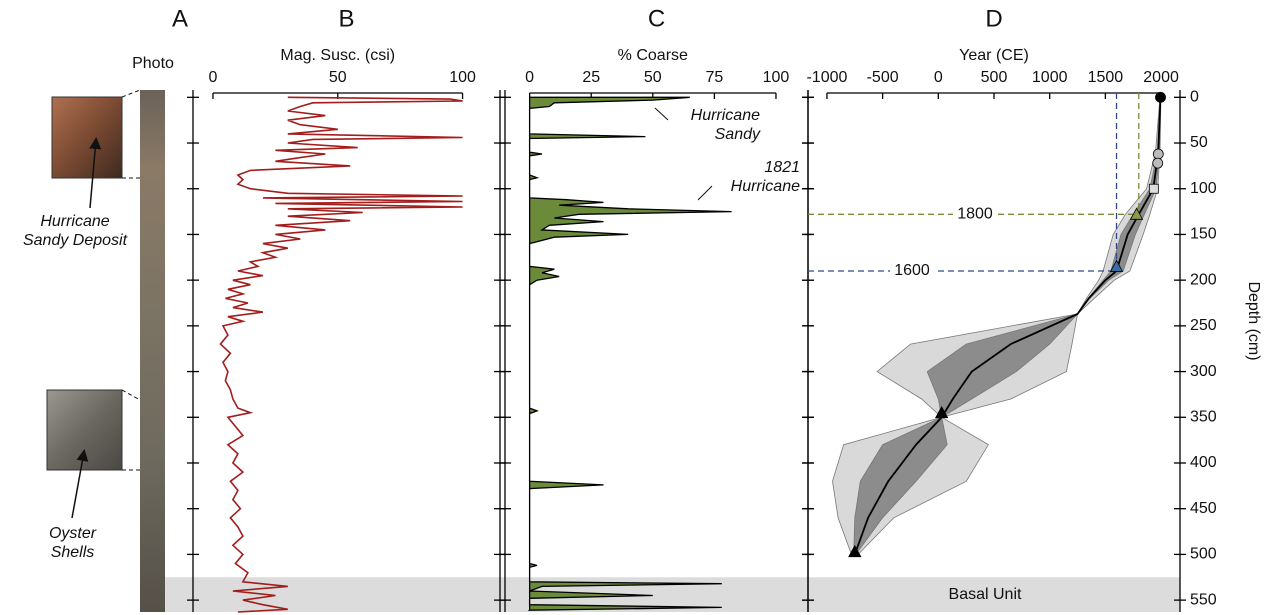 The height and width of the screenshot is (615, 1271). Describe the element at coordinates (1194, 97) in the screenshot. I see `depth-tick-label: 0` at that location.